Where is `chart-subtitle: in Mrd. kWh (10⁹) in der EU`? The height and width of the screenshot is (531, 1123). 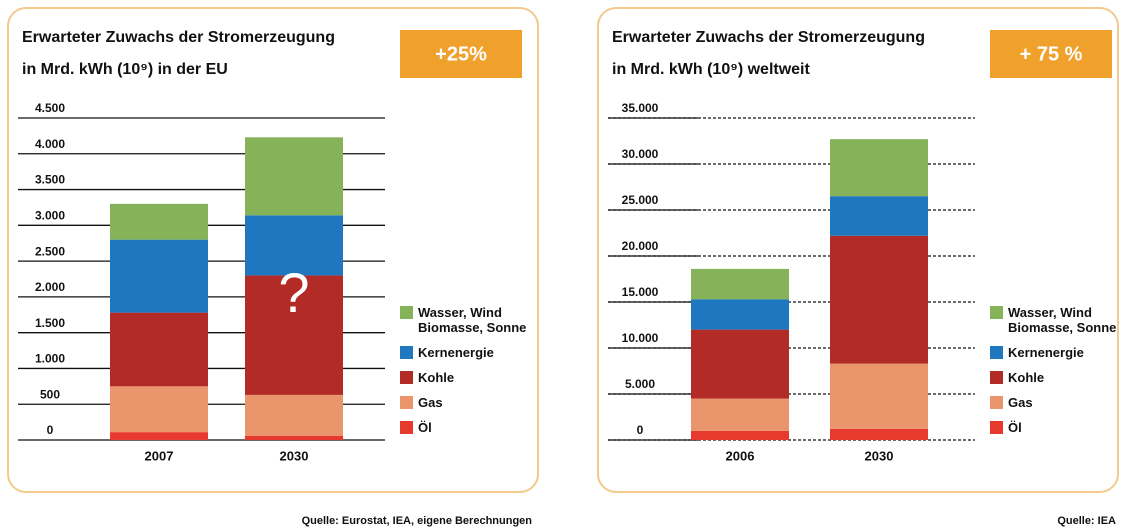
chart-subtitle: in Mrd. kWh (10⁹) in der EU is located at coordinates (125, 69).